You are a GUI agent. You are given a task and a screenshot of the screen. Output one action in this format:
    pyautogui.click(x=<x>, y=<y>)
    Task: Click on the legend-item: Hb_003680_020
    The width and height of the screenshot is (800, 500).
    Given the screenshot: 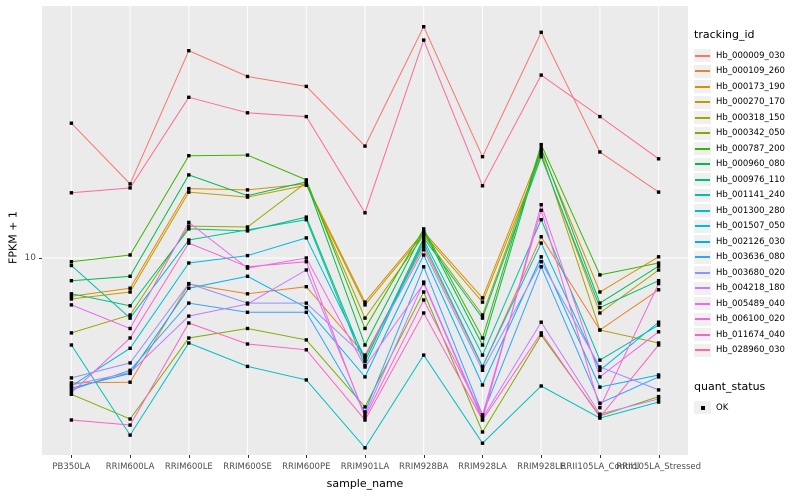 What is the action you would take?
    pyautogui.click(x=746, y=273)
    